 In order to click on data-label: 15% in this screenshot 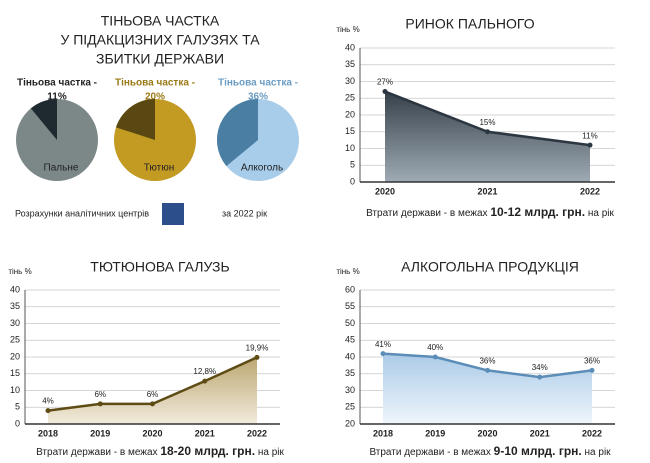, I will do `click(487, 122)`.